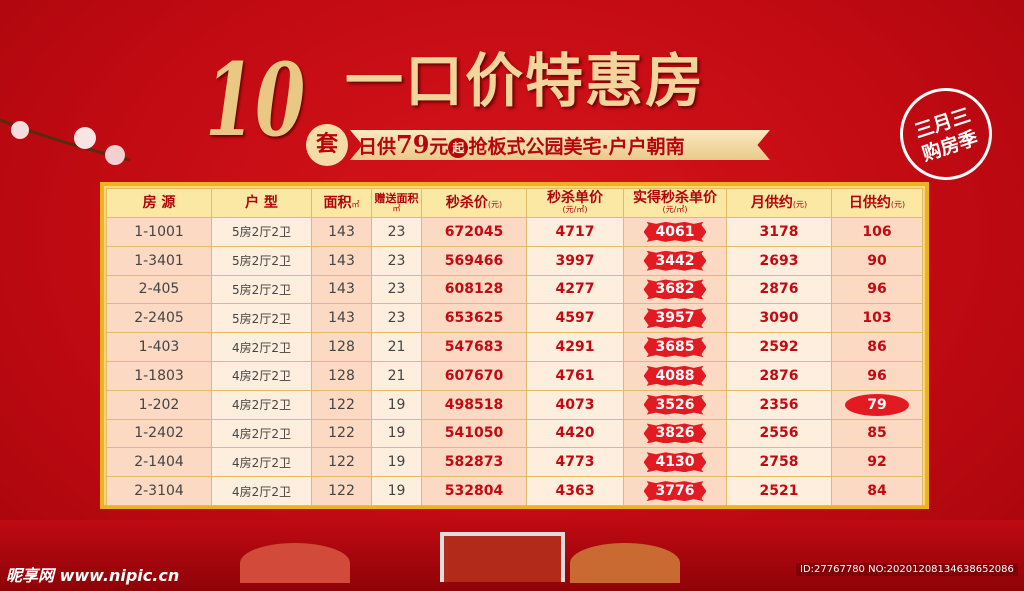 This screenshot has width=1024, height=591. What do you see at coordinates (474, 404) in the screenshot?
I see `cell-flash-price: 498518` at bounding box center [474, 404].